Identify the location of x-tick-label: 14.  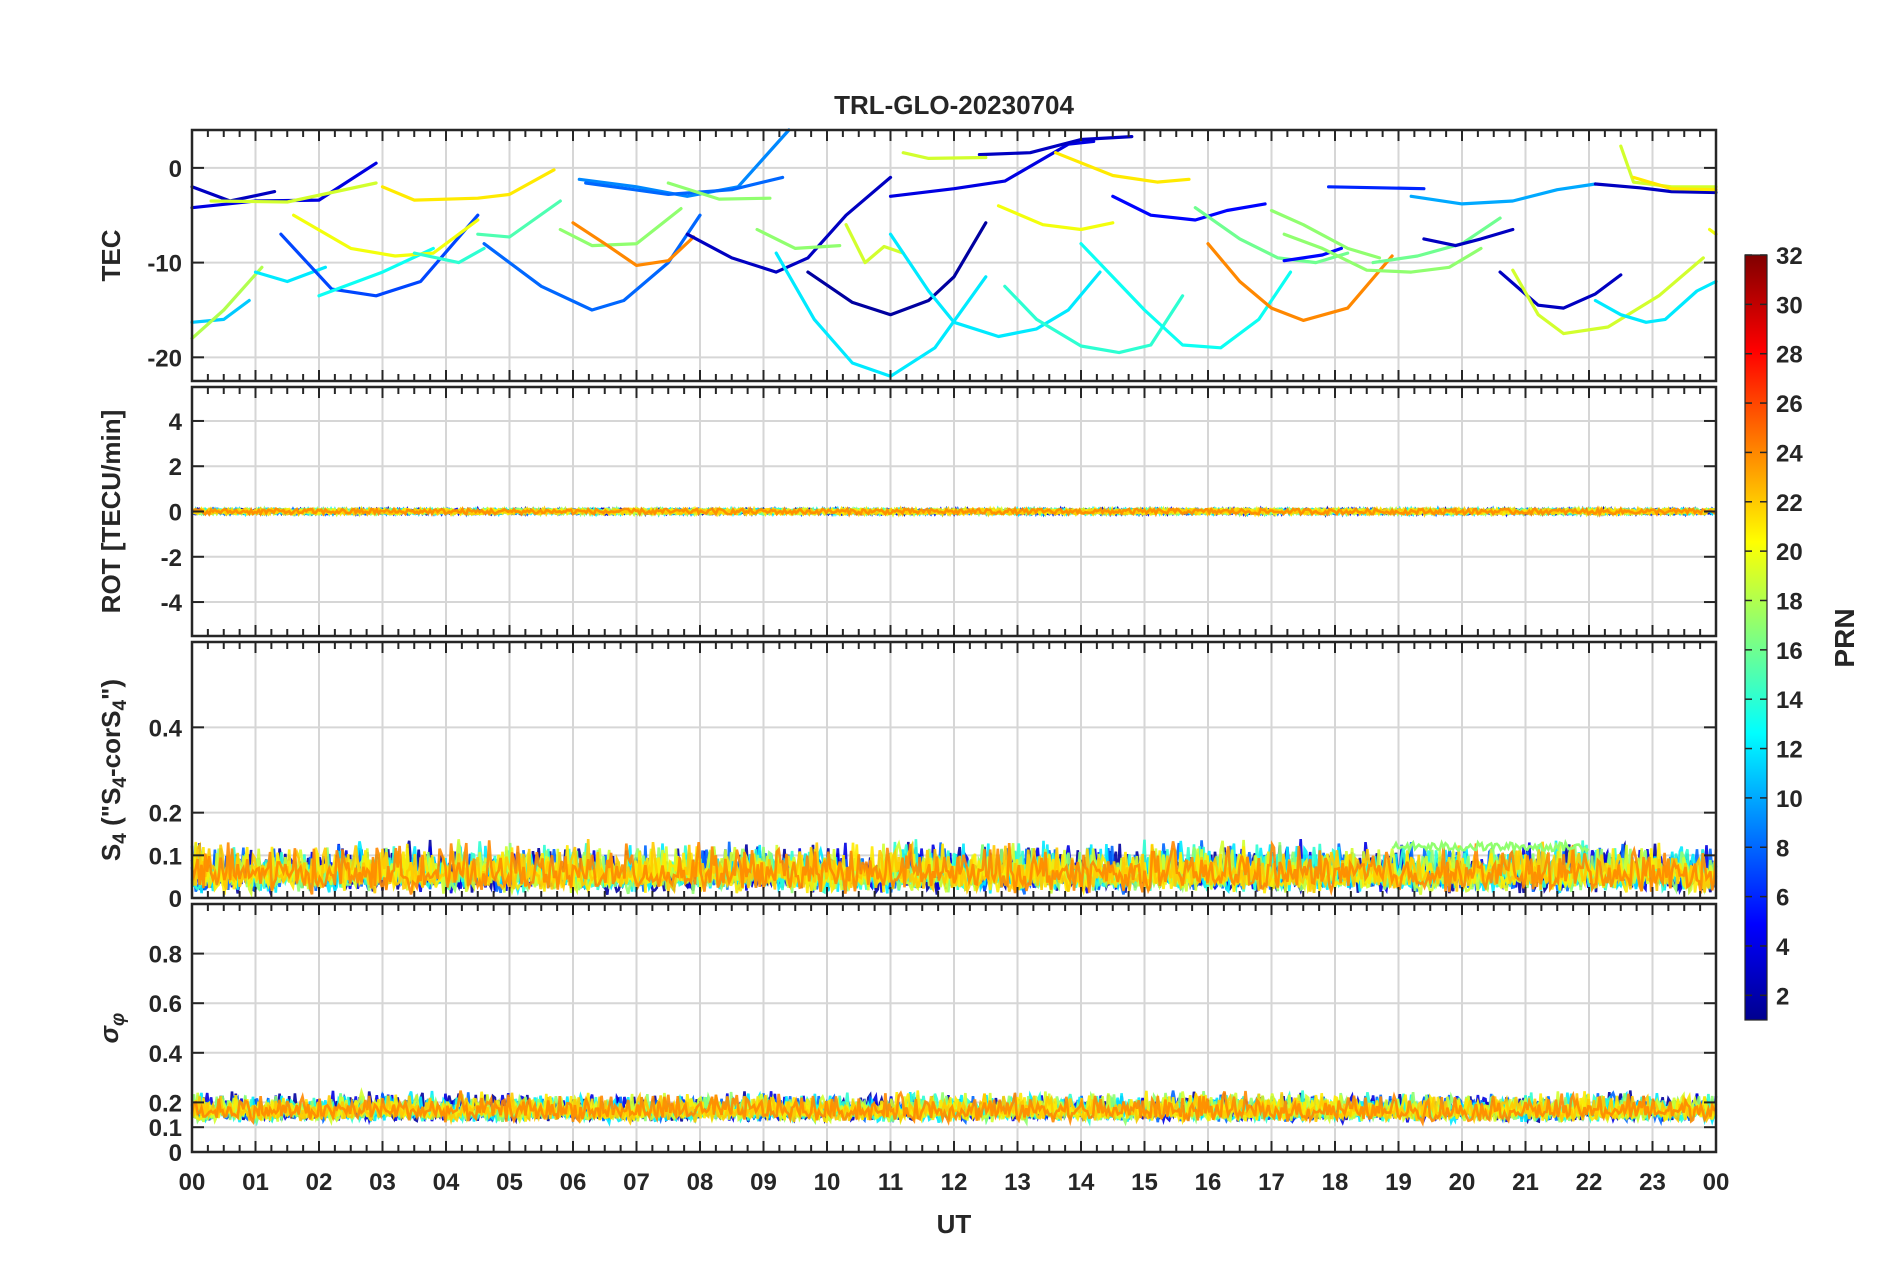
(1081, 1182).